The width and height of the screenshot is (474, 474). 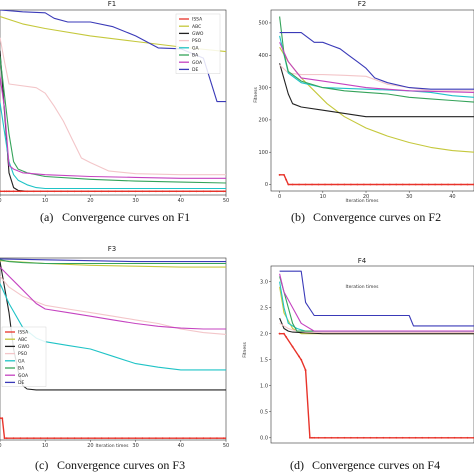 I want to click on legend-label-abc: ABC, so click(x=22, y=340).